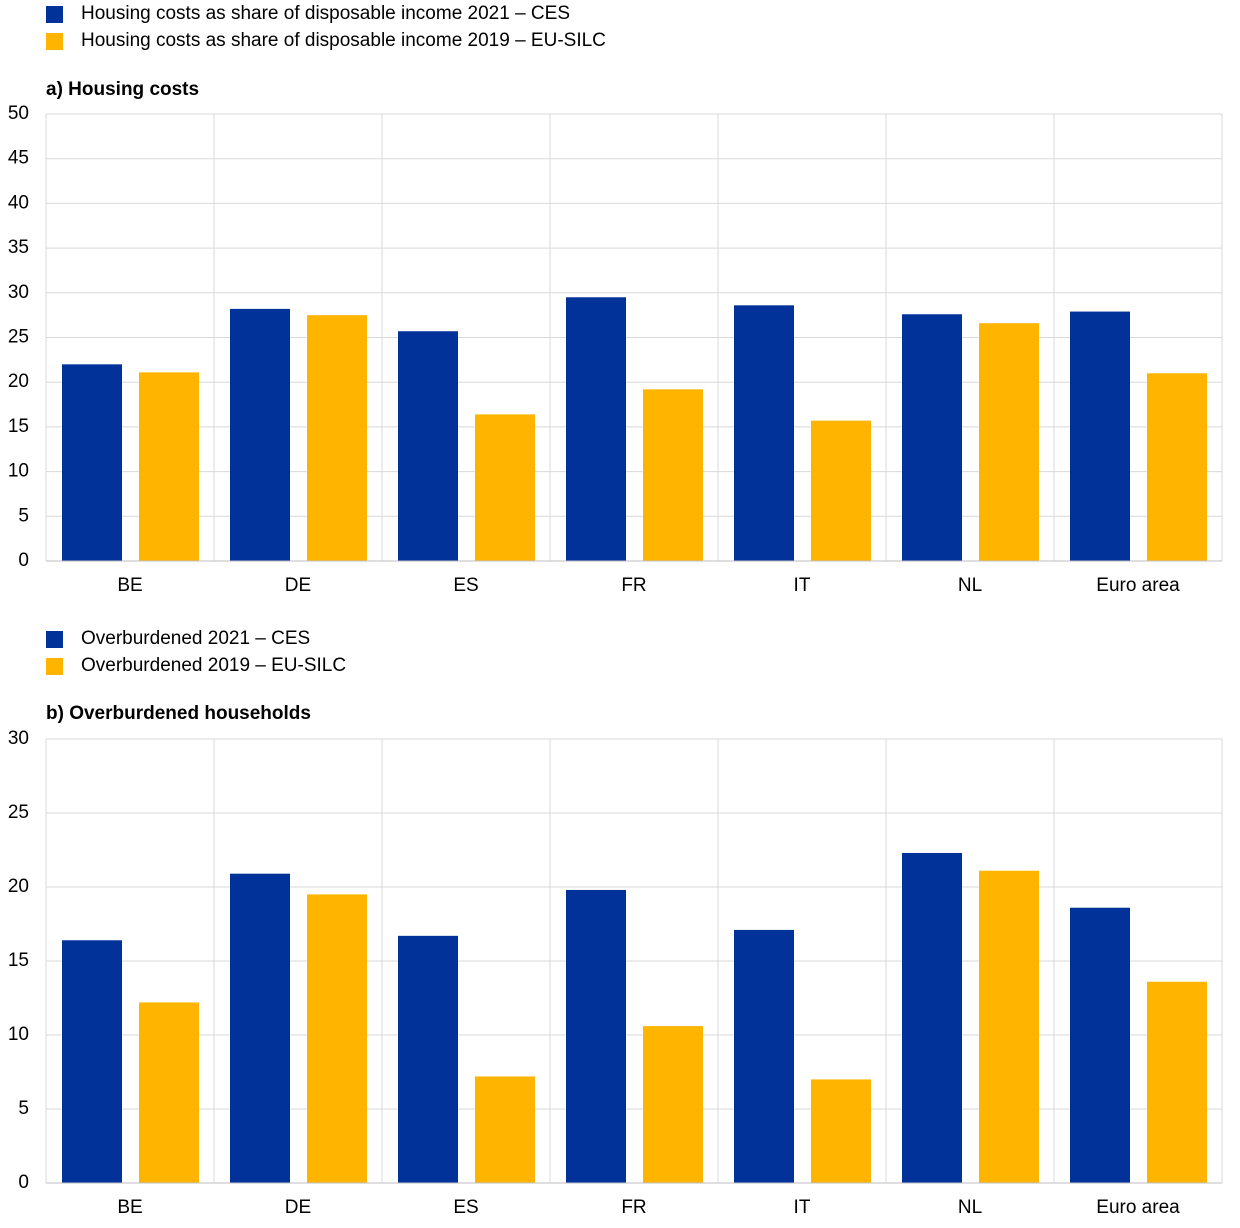  What do you see at coordinates (213, 665) in the screenshot?
I see `legend-label: Overburdened 2019 – EU-SILC` at bounding box center [213, 665].